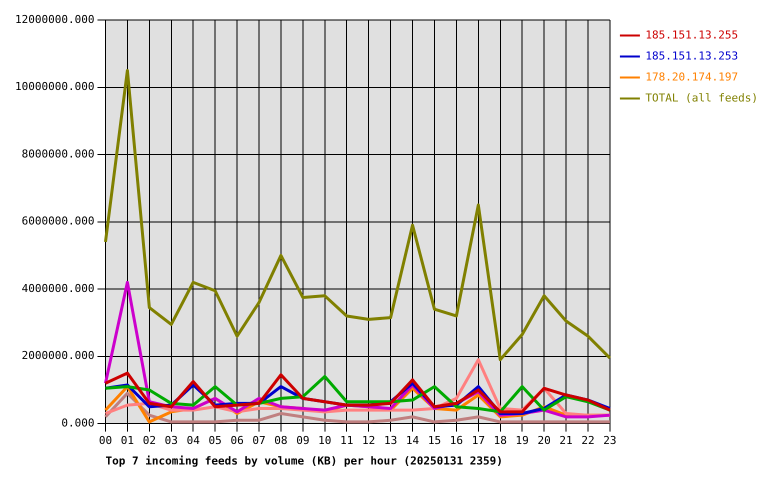  I want to click on x-tick-label: 10, so click(325, 441).